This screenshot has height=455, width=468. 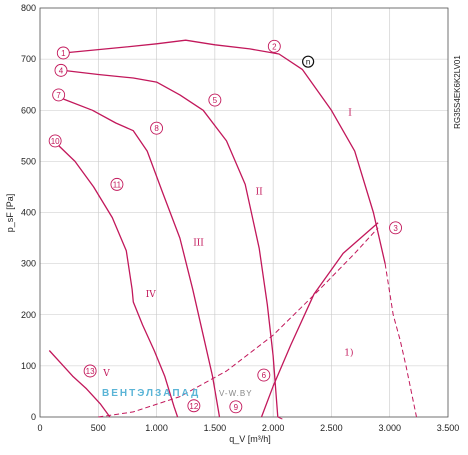 I want to click on operating-point-label: n, so click(x=308, y=62).